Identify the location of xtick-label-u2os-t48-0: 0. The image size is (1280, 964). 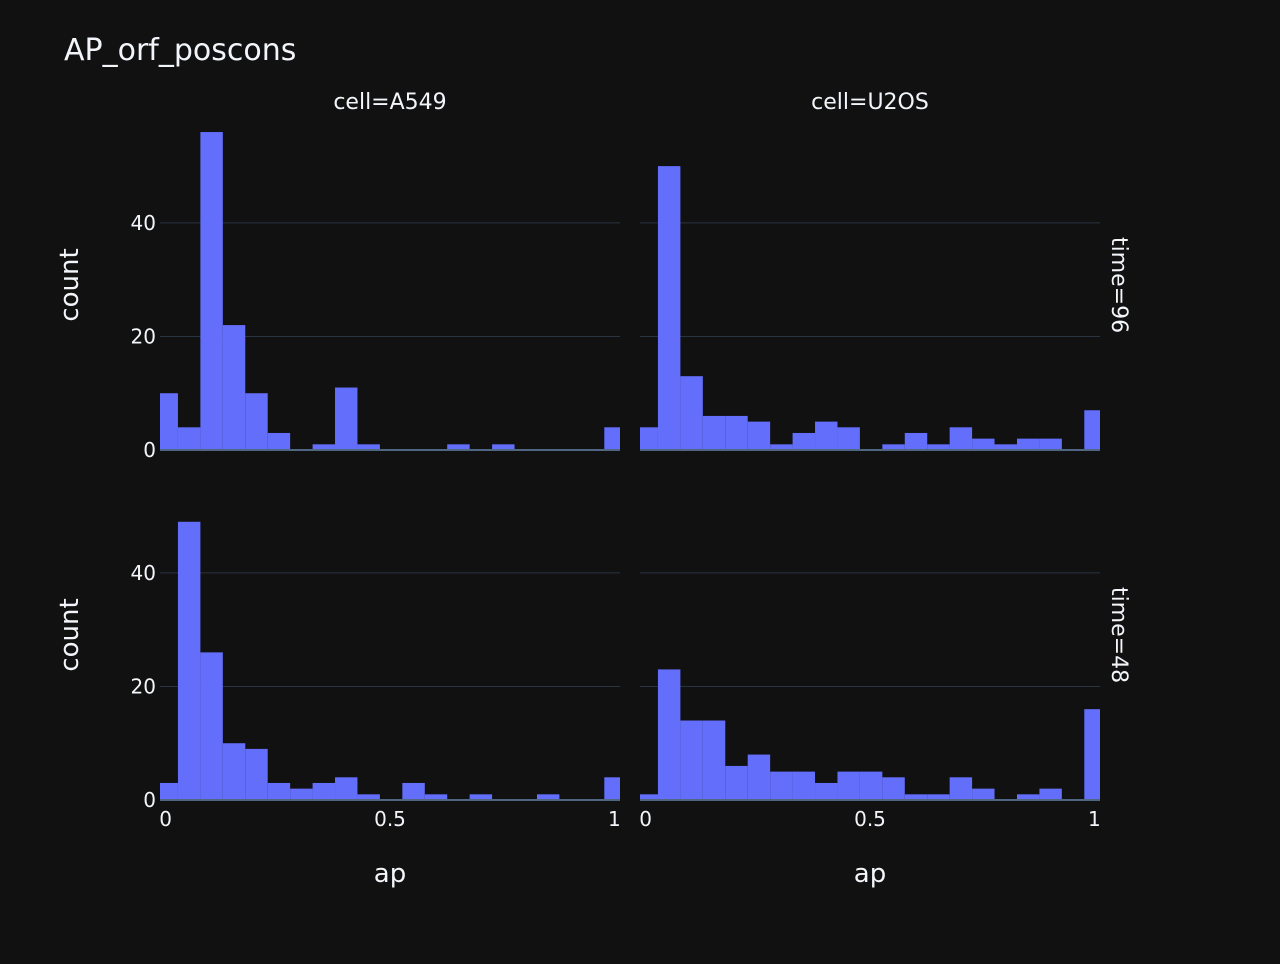
(645, 819).